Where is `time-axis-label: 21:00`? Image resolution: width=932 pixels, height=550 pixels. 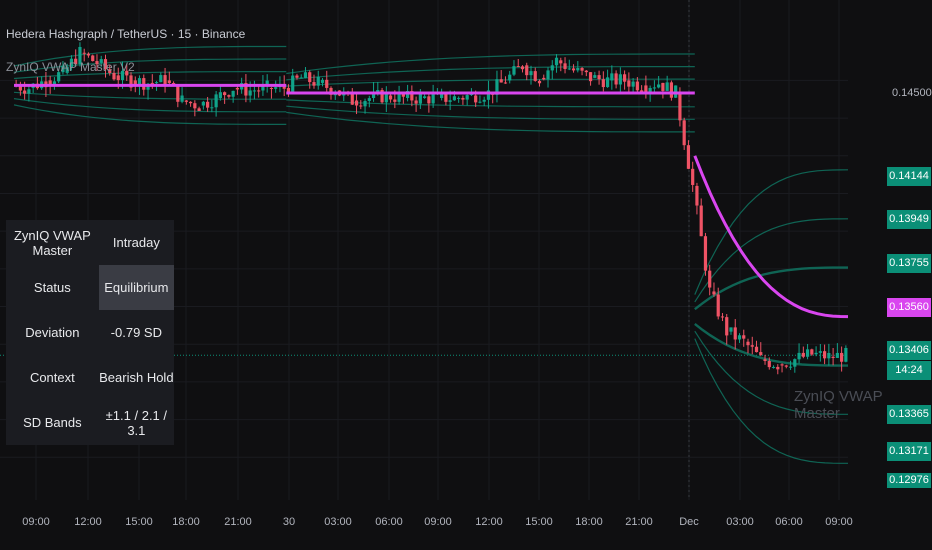 time-axis-label: 21:00 is located at coordinates (639, 522).